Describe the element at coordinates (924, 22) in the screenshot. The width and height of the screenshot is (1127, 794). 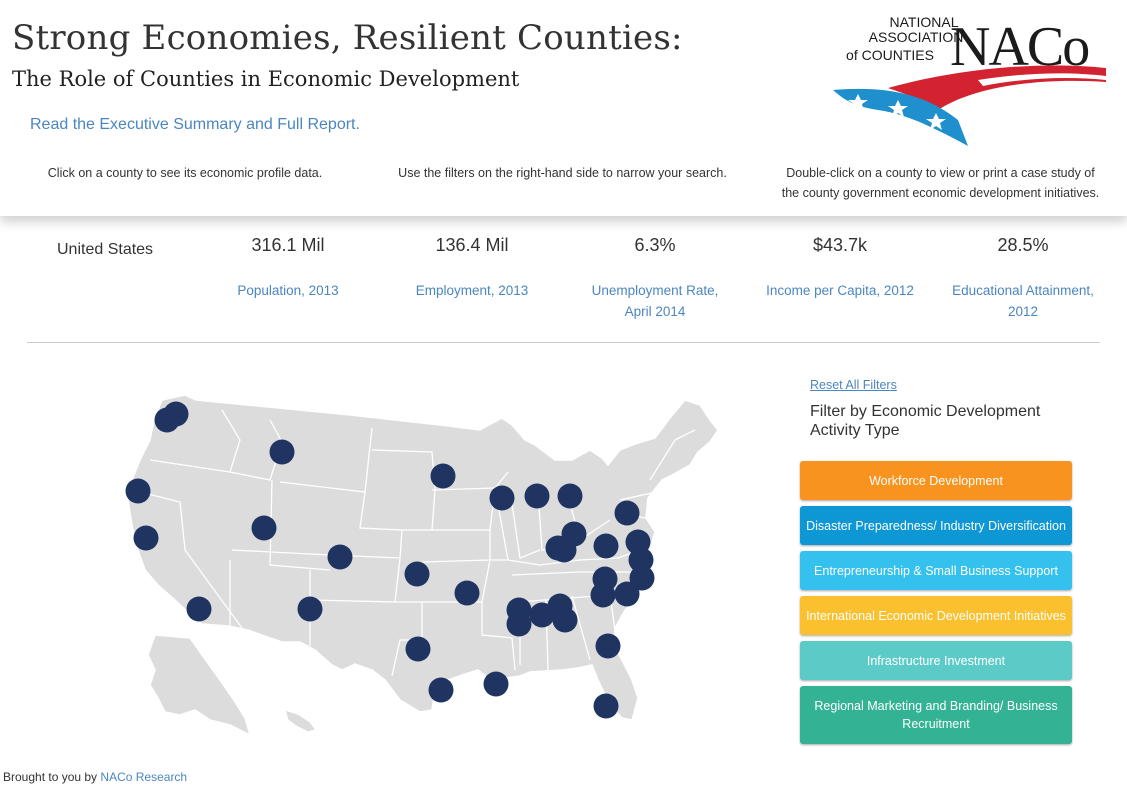
I see `logo-line1: NATIONAL` at that location.